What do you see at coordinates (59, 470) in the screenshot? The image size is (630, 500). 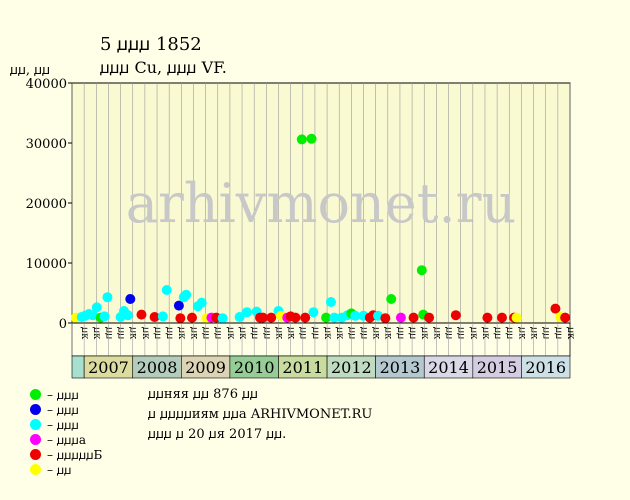 I see `legend-label: – ꙡꙡ` at bounding box center [59, 470].